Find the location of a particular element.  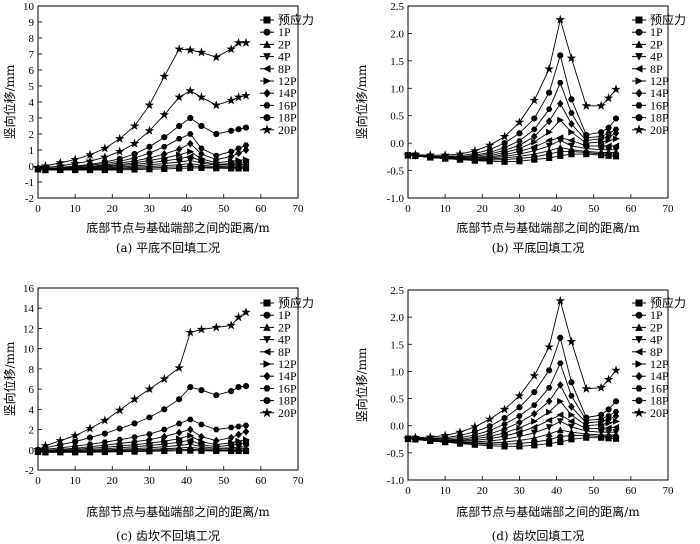

y-tick-label: 10 is located at coordinates (29, 7).